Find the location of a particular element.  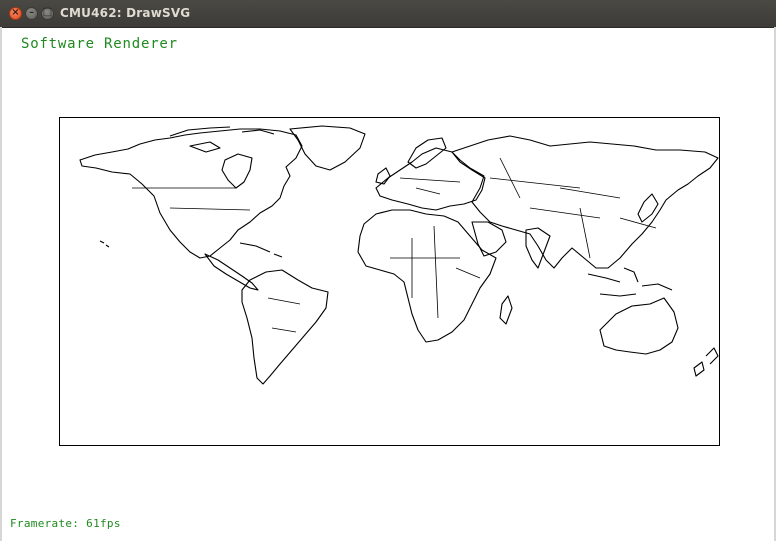

uk-outline is located at coordinates (383, 176).